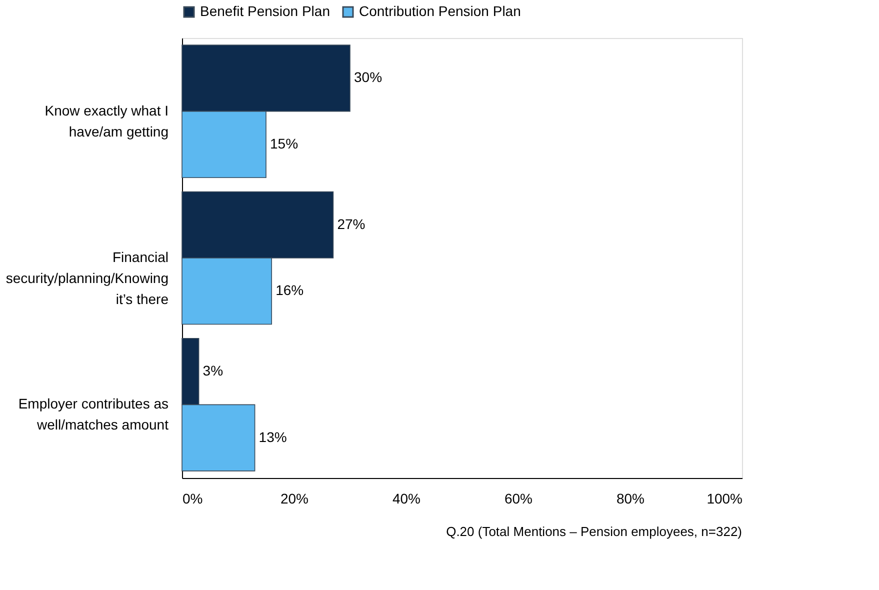 The height and width of the screenshot is (590, 879). Describe the element at coordinates (87, 278) in the screenshot. I see `y-tick-label: Financial security/planning/Knowing it’s there` at that location.